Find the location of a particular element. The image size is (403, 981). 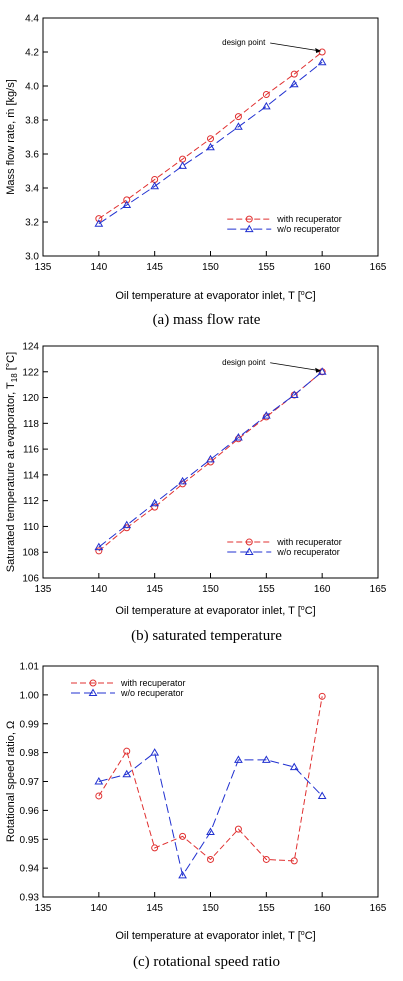

y-tick-label: 0.97 is located at coordinates (30, 782).